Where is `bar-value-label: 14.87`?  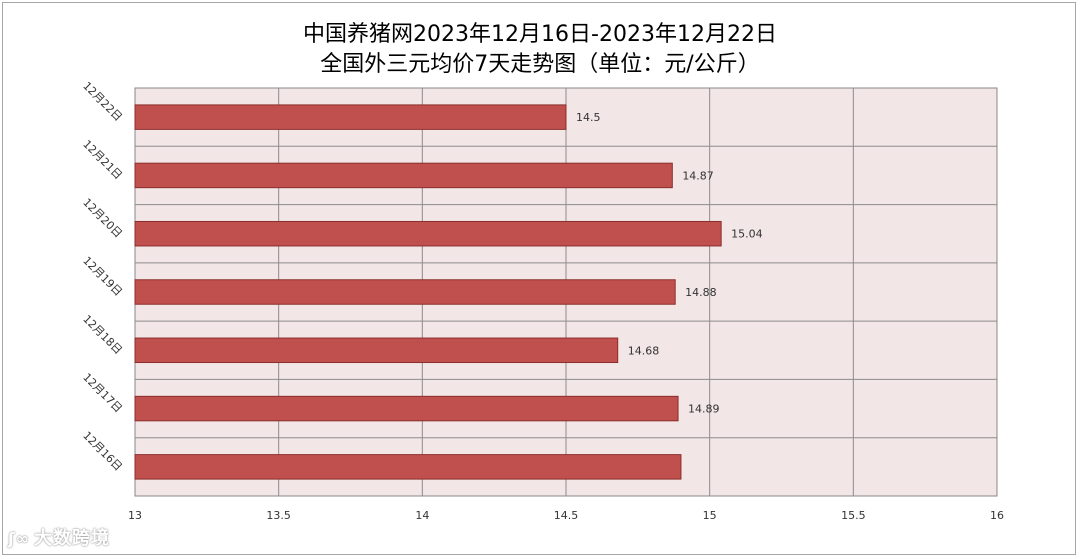 bar-value-label: 14.87 is located at coordinates (698, 175).